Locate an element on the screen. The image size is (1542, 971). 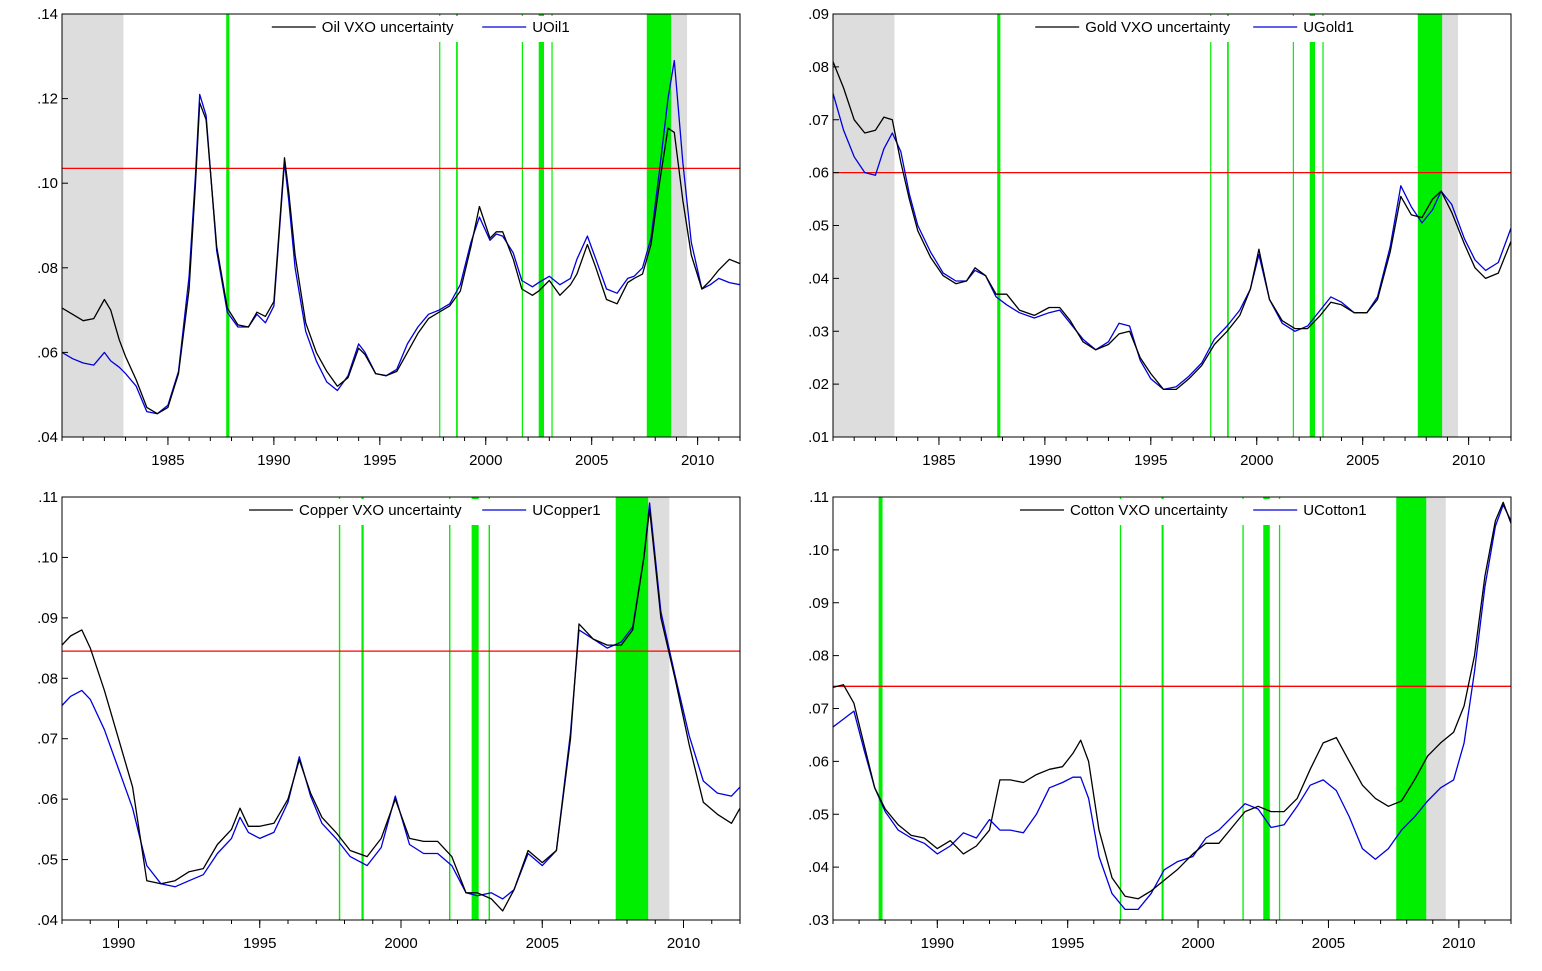
legend: Gold VXO uncertainty UGold1 is located at coordinates (1192, 29).